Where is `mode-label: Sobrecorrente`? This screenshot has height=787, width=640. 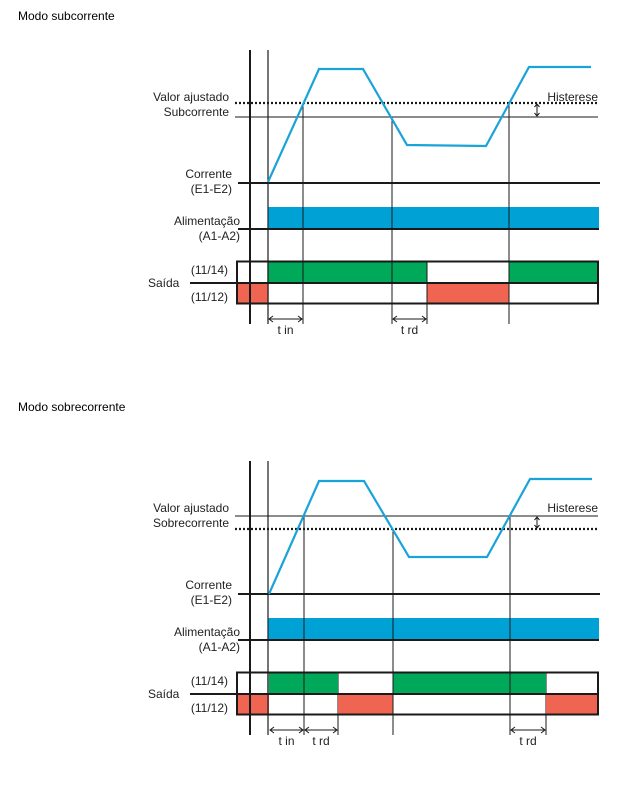 mode-label: Sobrecorrente is located at coordinates (191, 523).